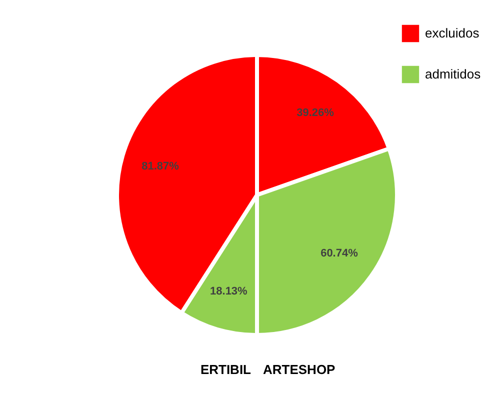  I want to click on legend-label: excluidos, so click(452, 33).